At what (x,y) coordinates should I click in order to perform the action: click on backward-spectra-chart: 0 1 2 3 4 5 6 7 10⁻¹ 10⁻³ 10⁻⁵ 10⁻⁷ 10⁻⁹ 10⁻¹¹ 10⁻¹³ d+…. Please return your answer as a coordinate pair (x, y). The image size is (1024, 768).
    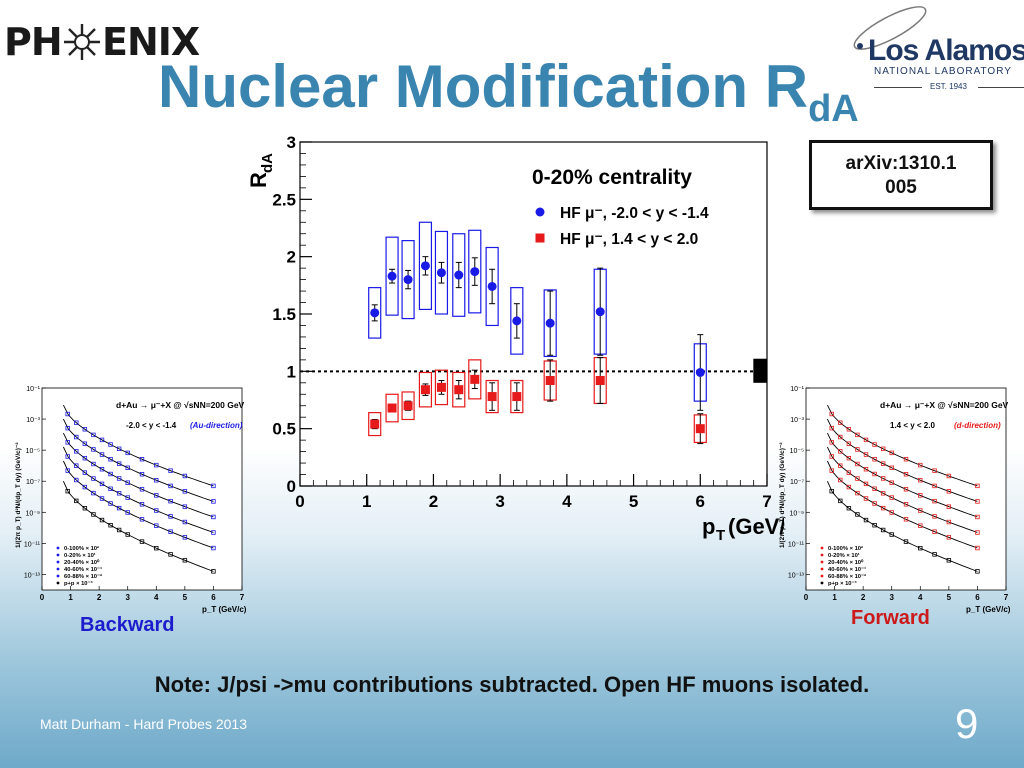
    Looking at the image, I should click on (131, 500).